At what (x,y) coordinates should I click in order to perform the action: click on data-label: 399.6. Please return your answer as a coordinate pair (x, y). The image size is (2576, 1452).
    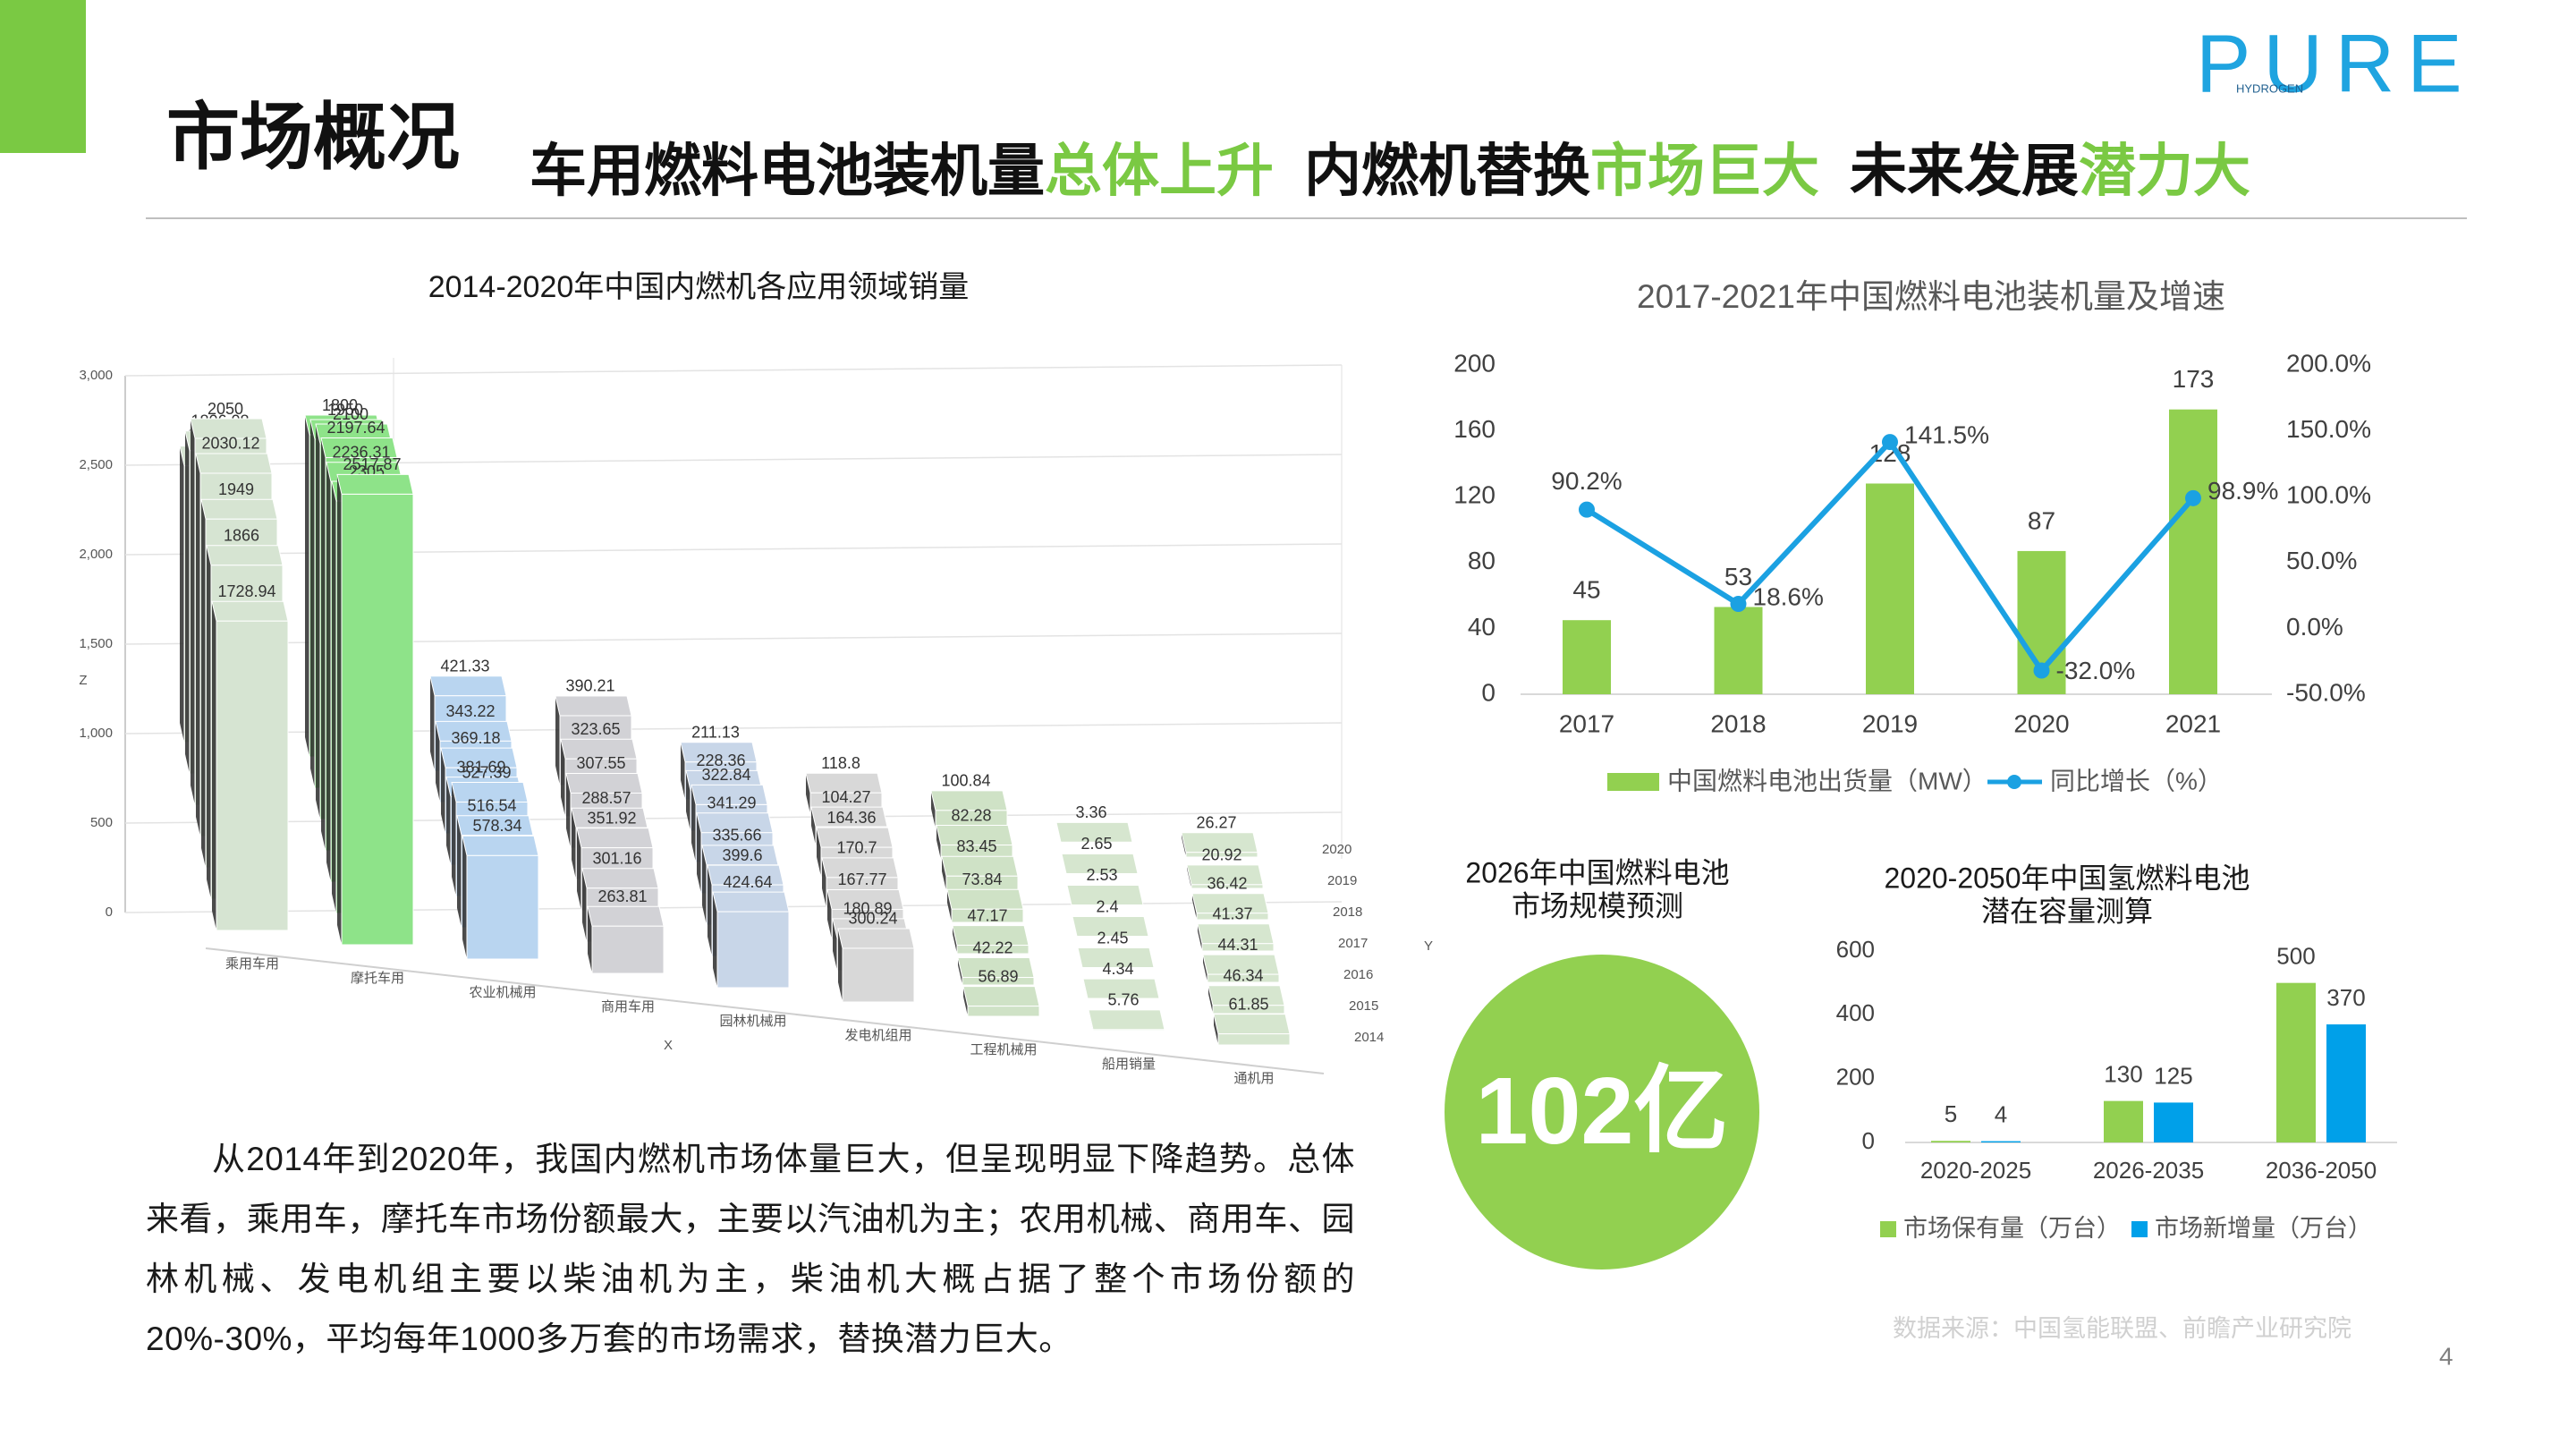
    Looking at the image, I should click on (742, 855).